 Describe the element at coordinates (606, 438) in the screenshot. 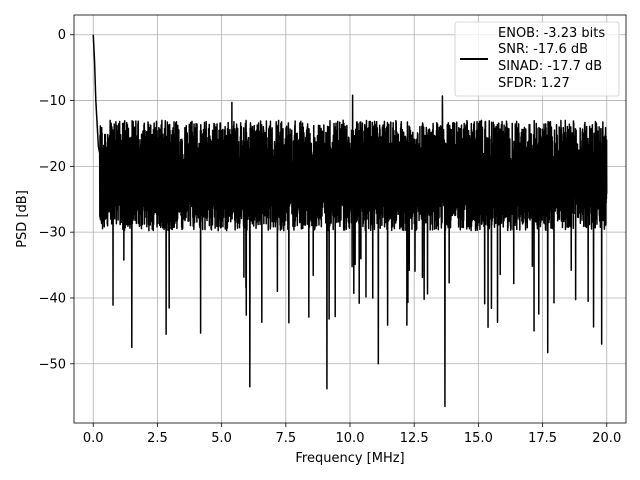

I see `x-tick-label: 20.0` at that location.